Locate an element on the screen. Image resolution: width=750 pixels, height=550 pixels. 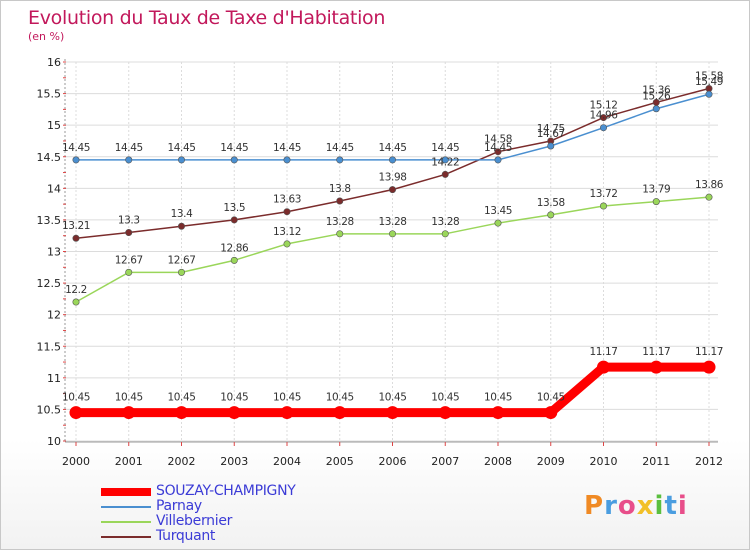
legend-item: Villebernier is located at coordinates (251, 521).